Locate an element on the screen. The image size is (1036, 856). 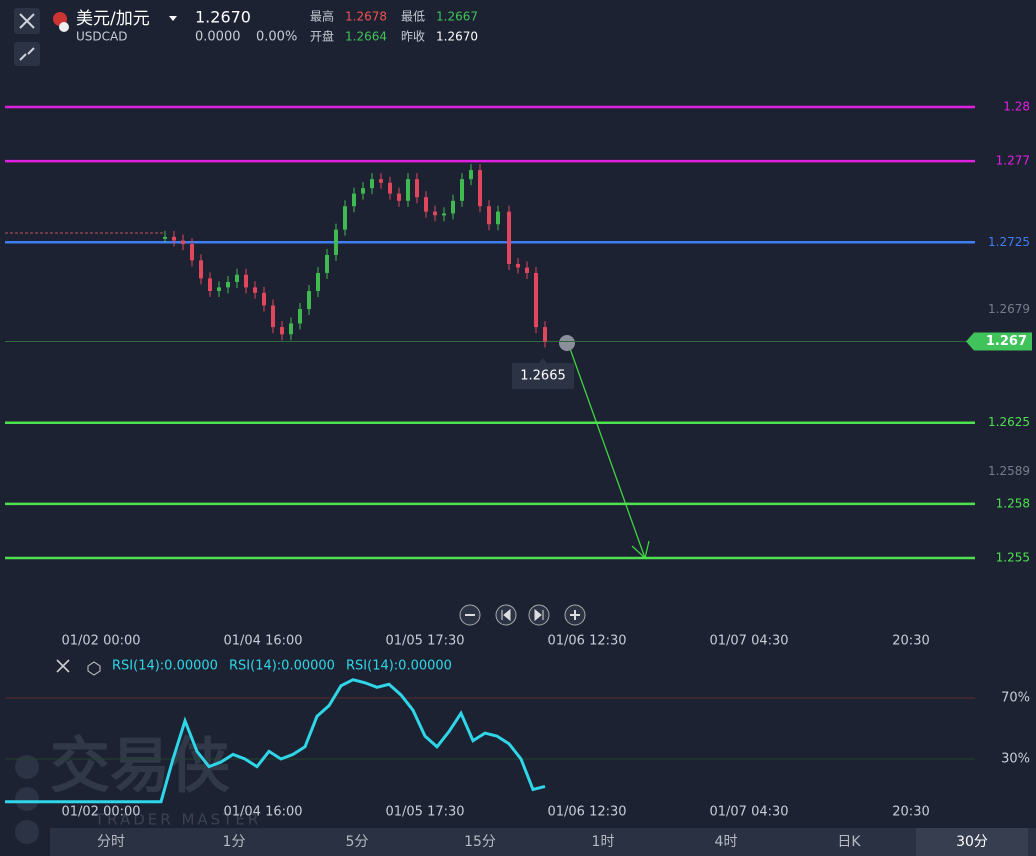
level-label: 1.2725 is located at coordinates (1009, 242).